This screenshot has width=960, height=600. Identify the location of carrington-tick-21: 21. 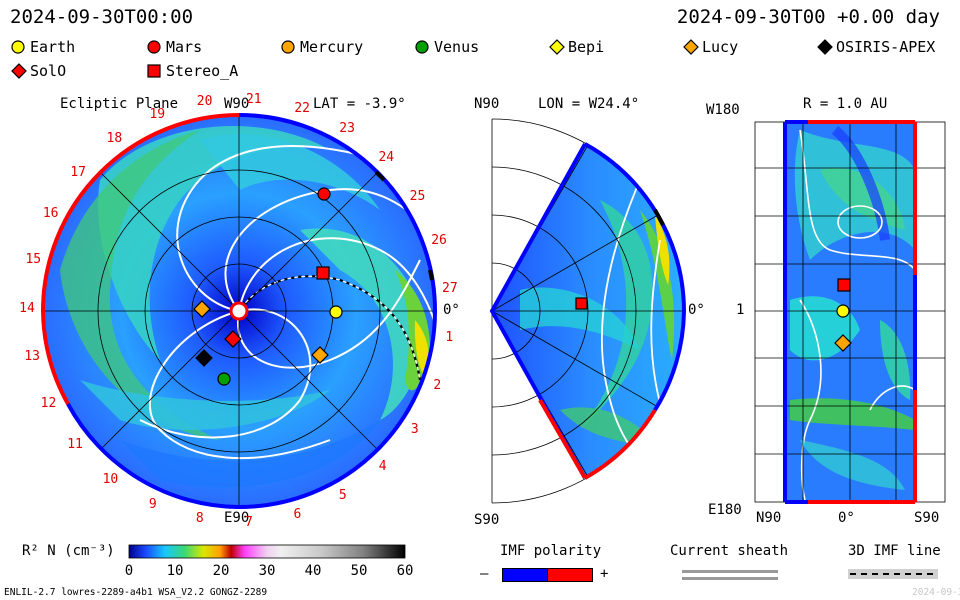
(253, 99).